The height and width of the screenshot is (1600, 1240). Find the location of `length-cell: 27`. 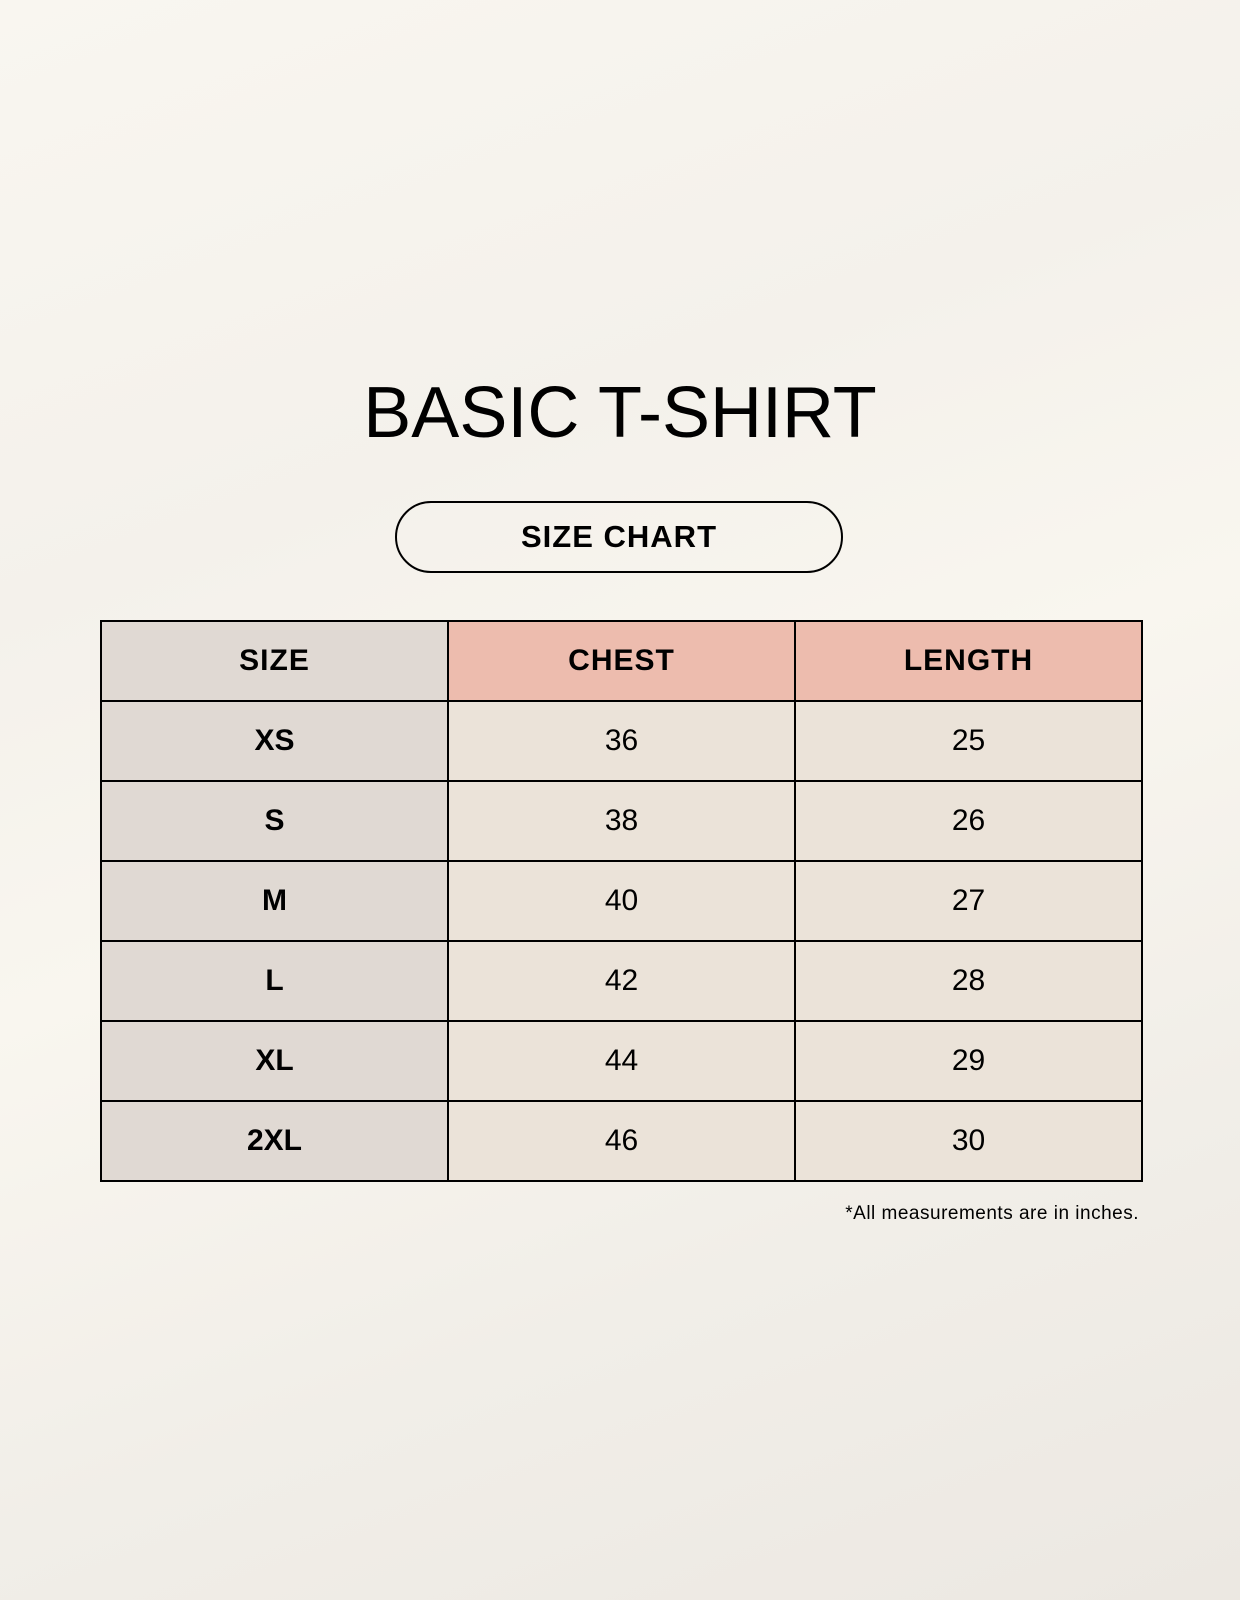

length-cell: 27 is located at coordinates (968, 901).